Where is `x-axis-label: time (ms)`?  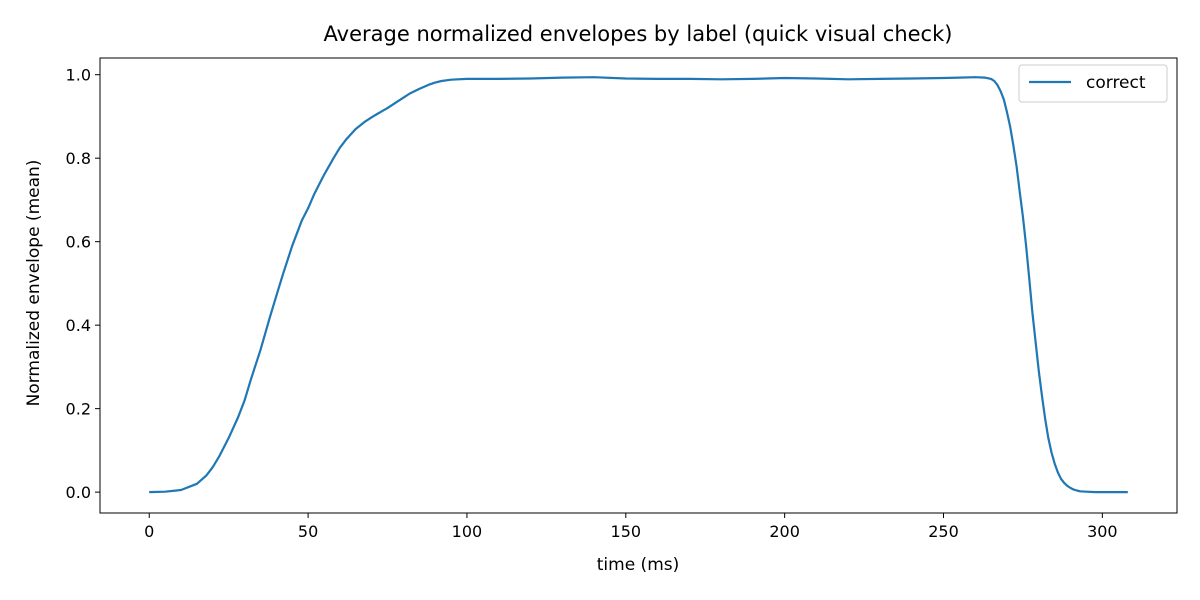 x-axis-label: time (ms) is located at coordinates (638, 565).